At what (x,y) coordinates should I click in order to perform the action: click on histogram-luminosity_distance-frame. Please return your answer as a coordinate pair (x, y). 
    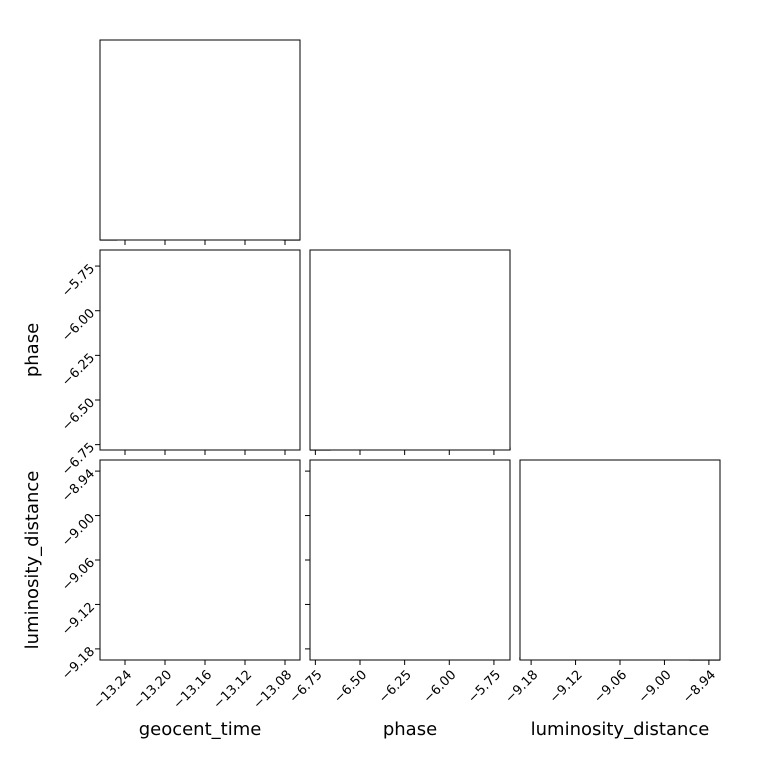
    Looking at the image, I should click on (620, 560).